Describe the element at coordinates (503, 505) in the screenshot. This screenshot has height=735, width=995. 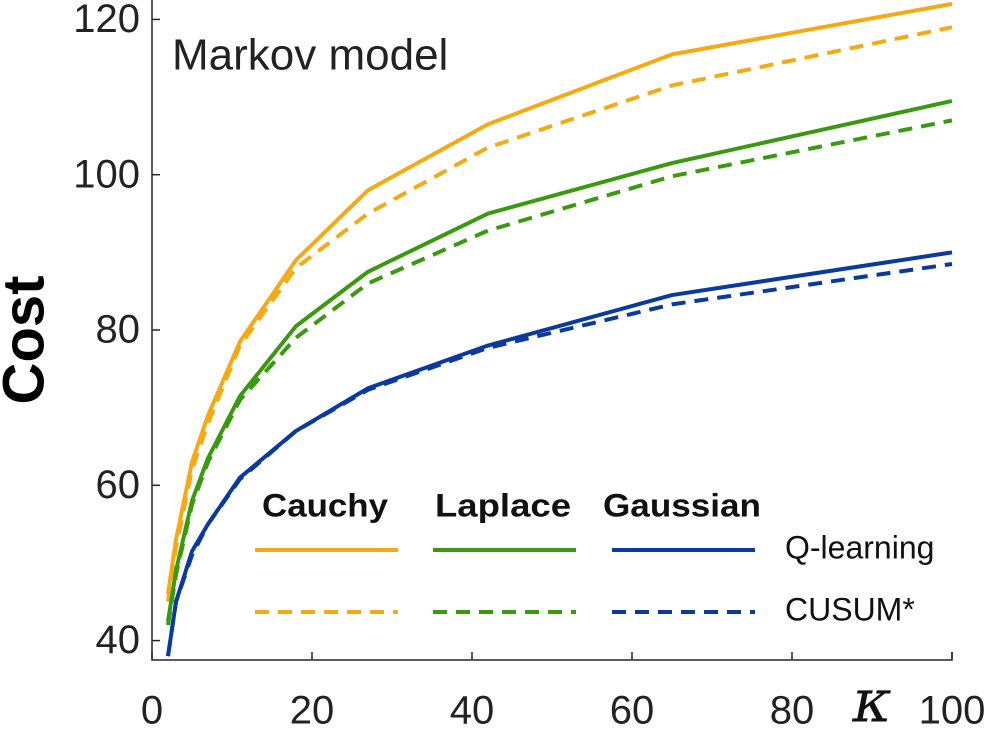
I see `legend-column-label: Laplace` at that location.